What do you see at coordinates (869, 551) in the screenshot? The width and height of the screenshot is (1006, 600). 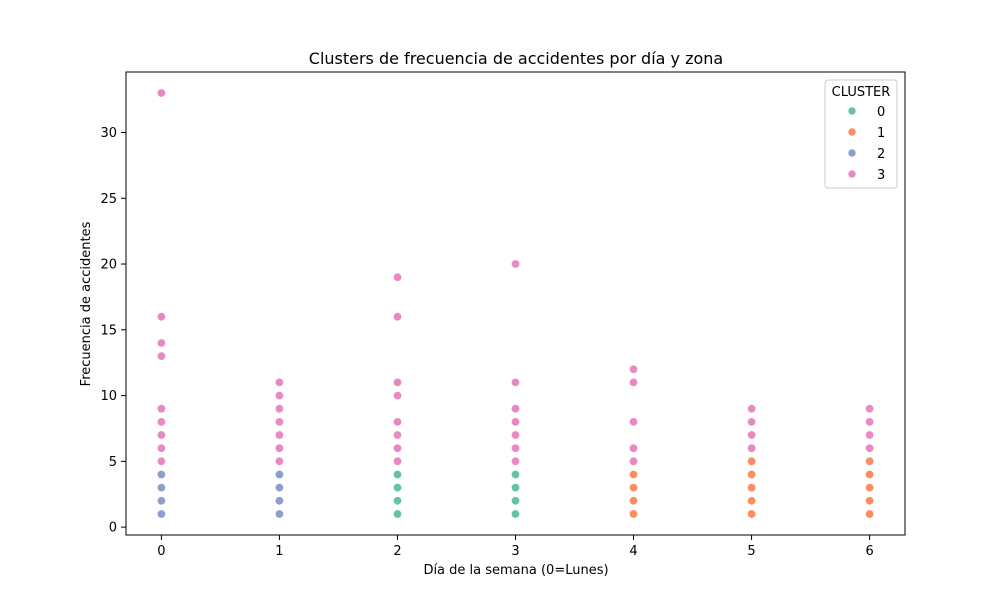 I see `x-tick-label: 6` at bounding box center [869, 551].